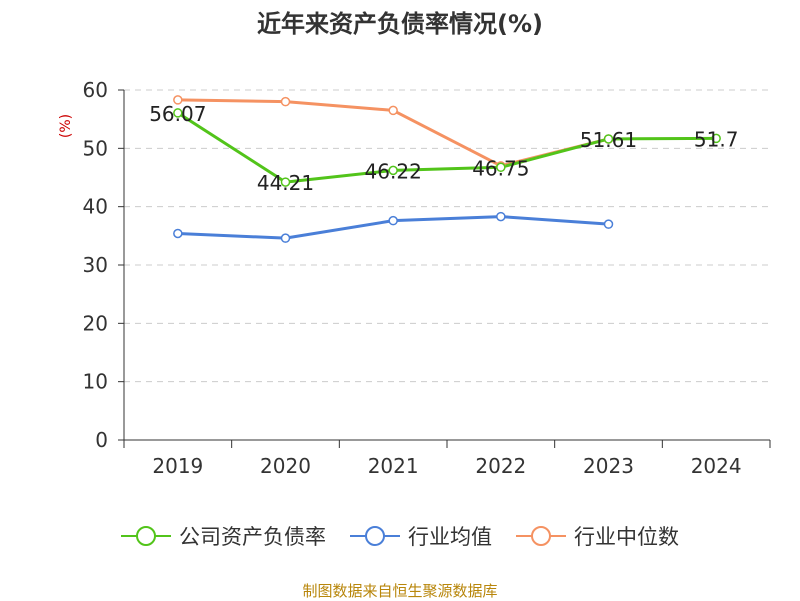 The height and width of the screenshot is (601, 800). What do you see at coordinates (177, 466) in the screenshot?
I see `x-tick-label: 2019` at bounding box center [177, 466].